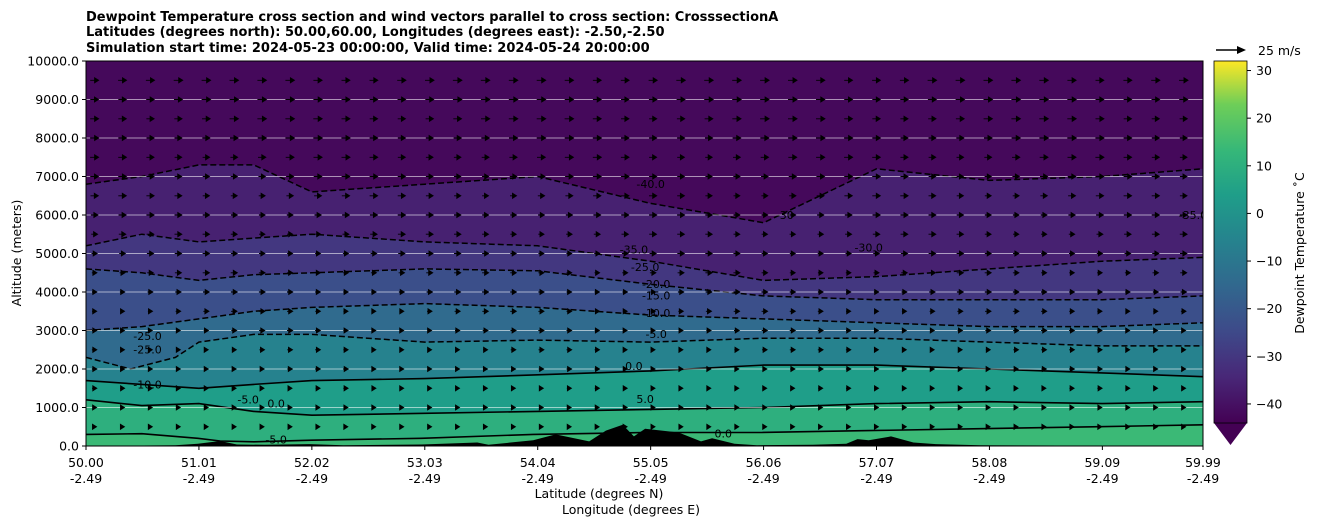  I want to click on contour-label: -5.0, so click(275, 440).